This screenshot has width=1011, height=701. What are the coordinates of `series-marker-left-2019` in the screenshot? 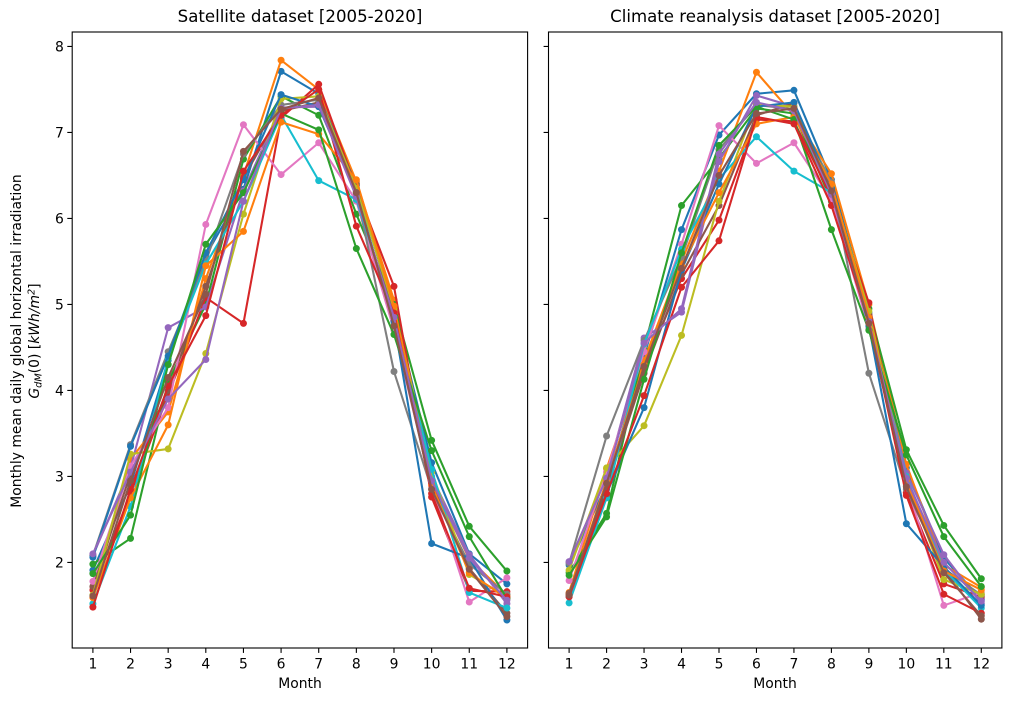 It's located at (243, 201).